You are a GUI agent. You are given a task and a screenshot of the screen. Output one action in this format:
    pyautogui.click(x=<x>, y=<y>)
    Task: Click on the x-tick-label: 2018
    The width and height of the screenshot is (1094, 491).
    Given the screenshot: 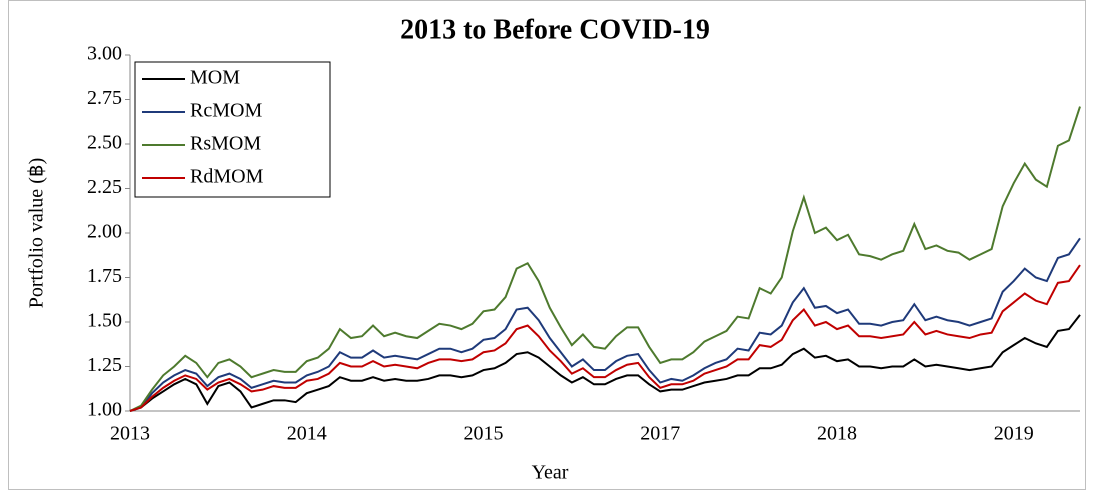 What is the action you would take?
    pyautogui.click(x=837, y=434)
    